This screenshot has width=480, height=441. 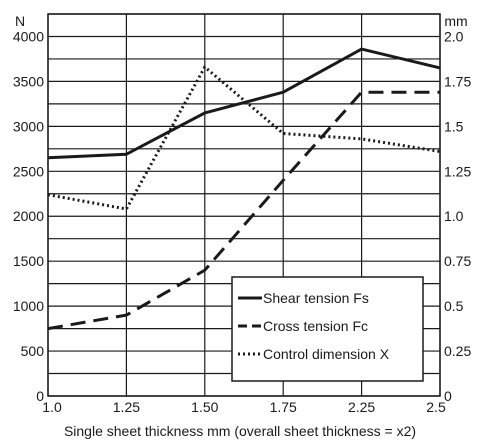 What do you see at coordinates (204, 407) in the screenshot?
I see `x-tick-label: 1.50` at bounding box center [204, 407].